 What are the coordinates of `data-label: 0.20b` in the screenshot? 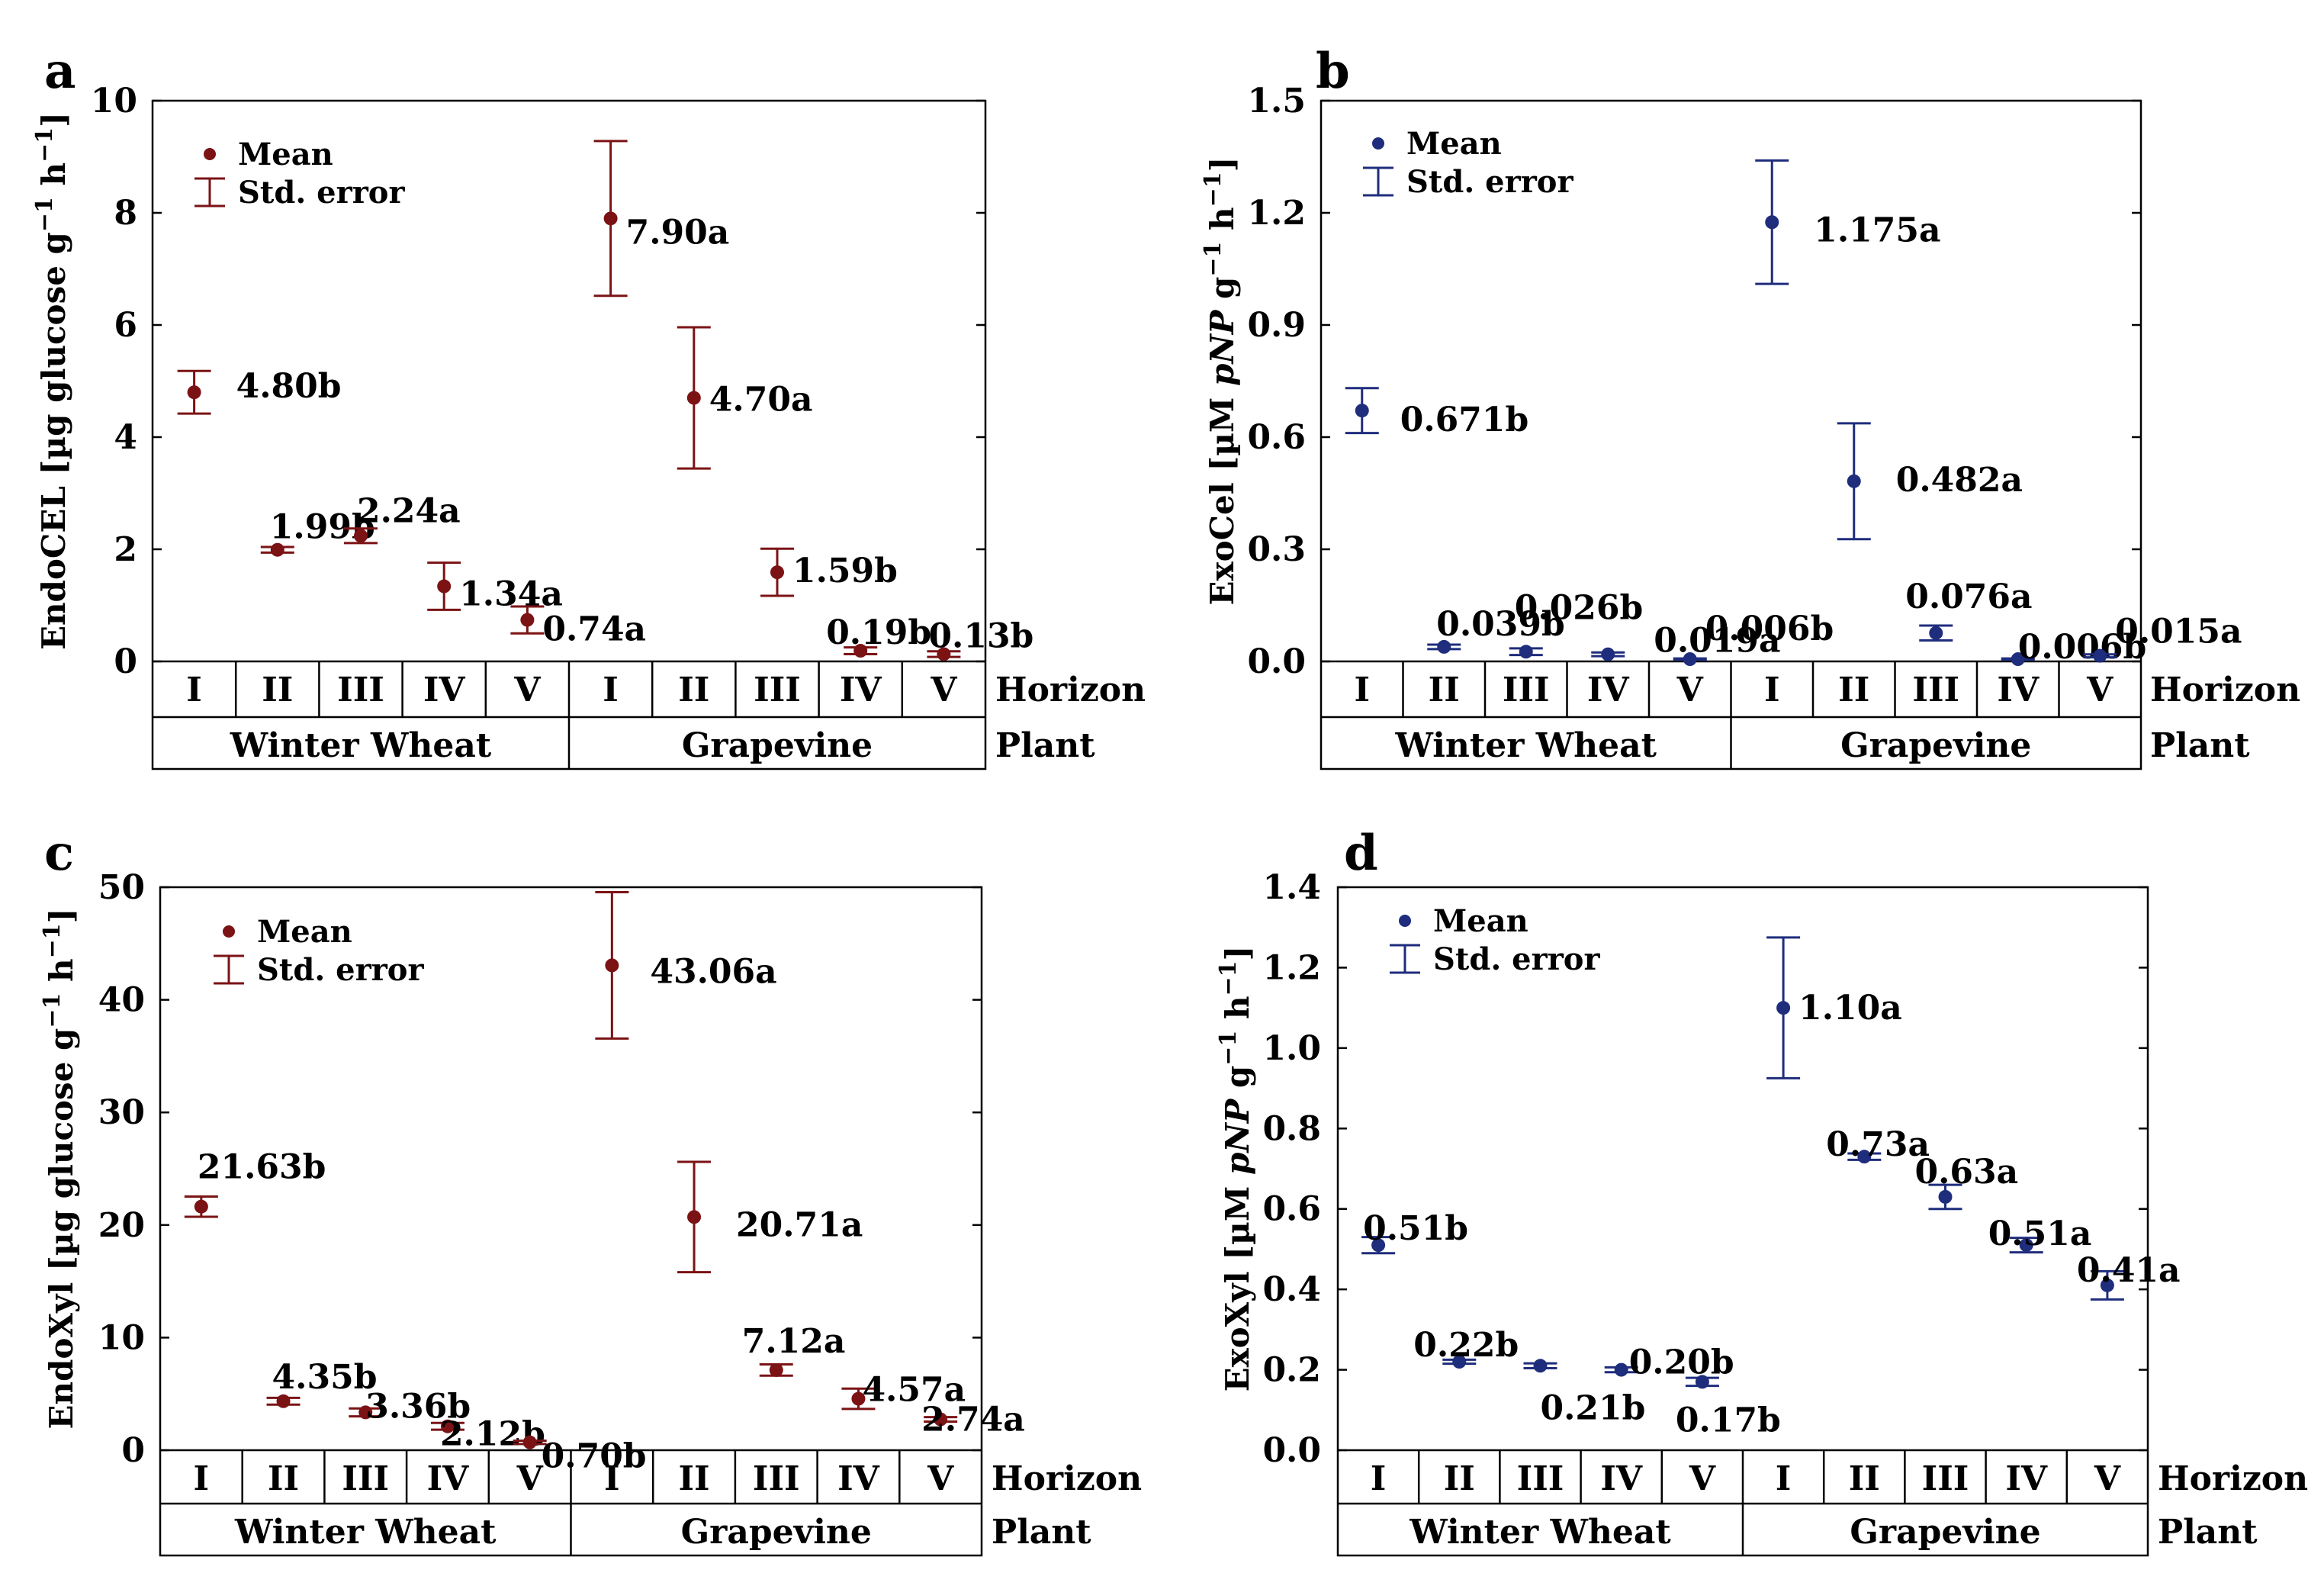 It's located at (1681, 1363).